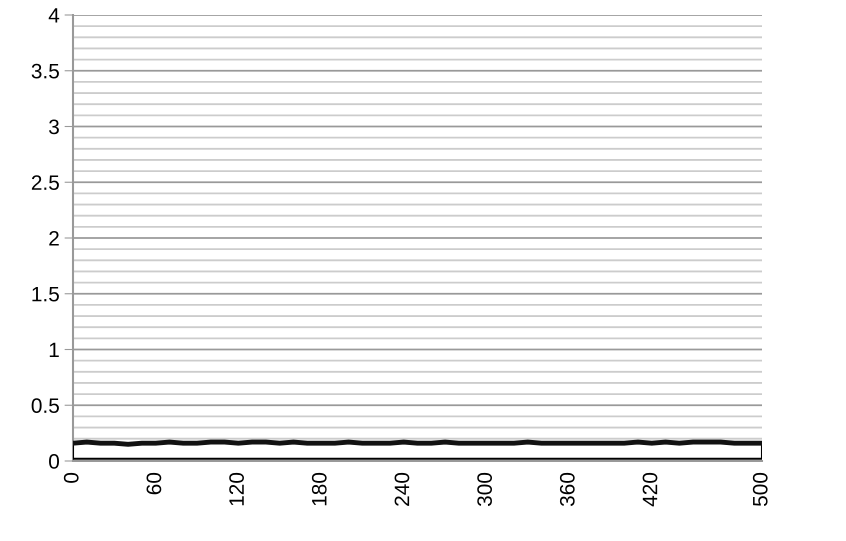 This screenshot has width=846, height=541. I want to click on y-tick-label: 2, so click(54, 238).